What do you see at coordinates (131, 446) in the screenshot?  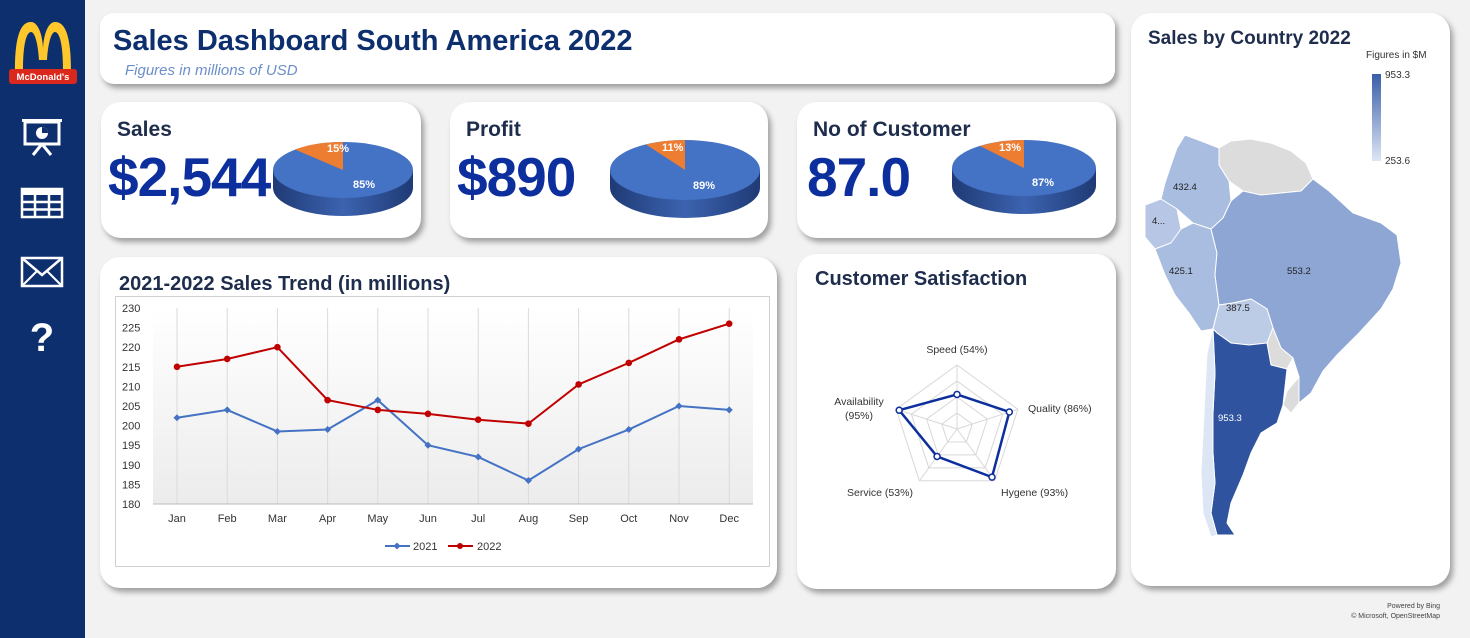 I see `y-tick-label: 195` at bounding box center [131, 446].